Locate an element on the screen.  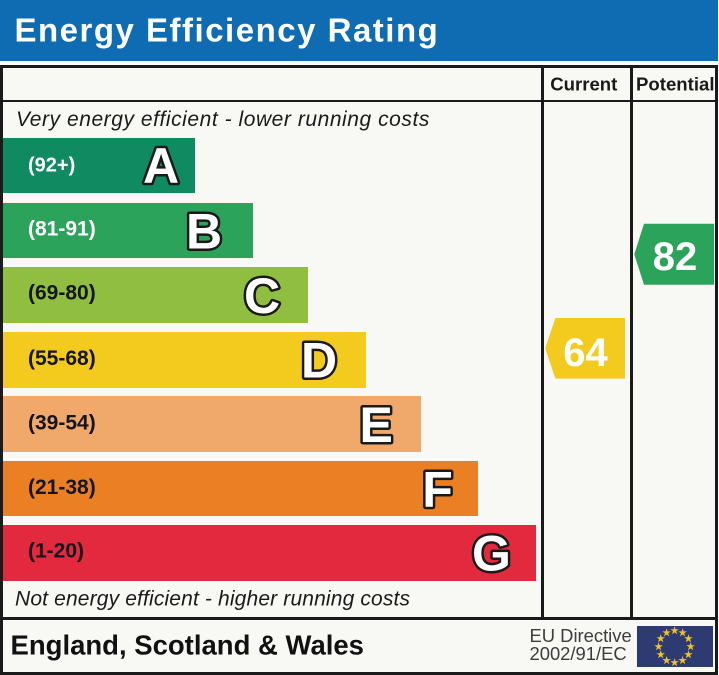
svg-text: 64 is located at coordinates (585, 353).